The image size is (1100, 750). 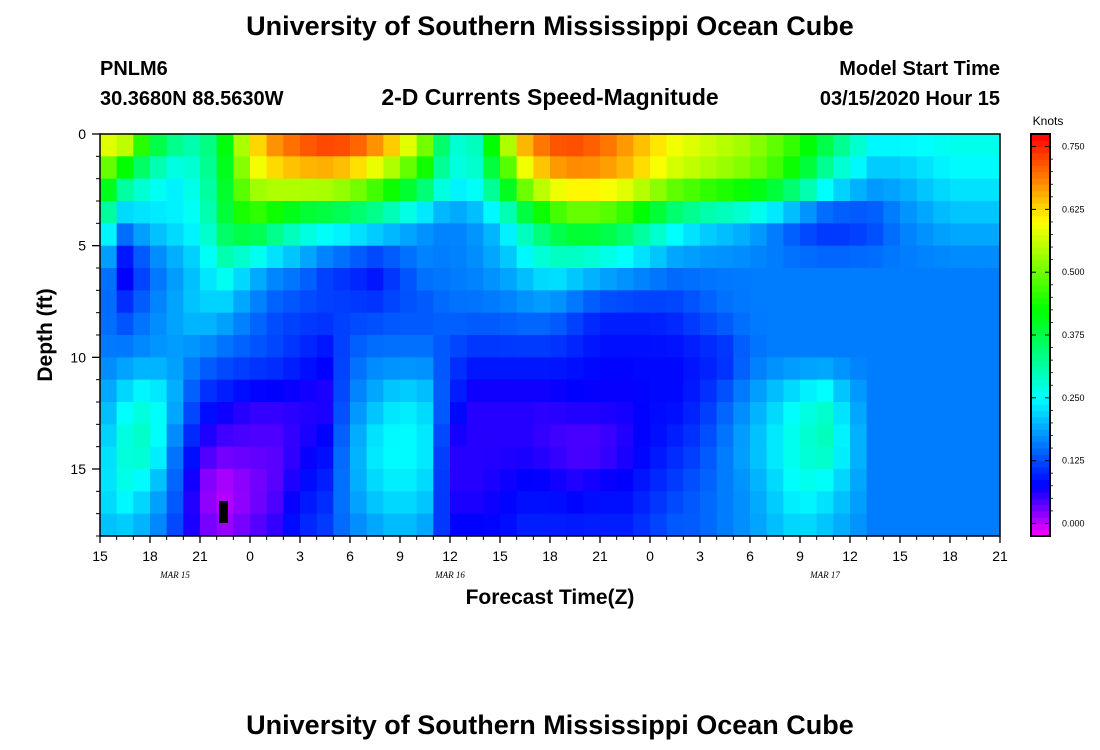 I want to click on x-tick-label: 15, so click(x=500, y=556).